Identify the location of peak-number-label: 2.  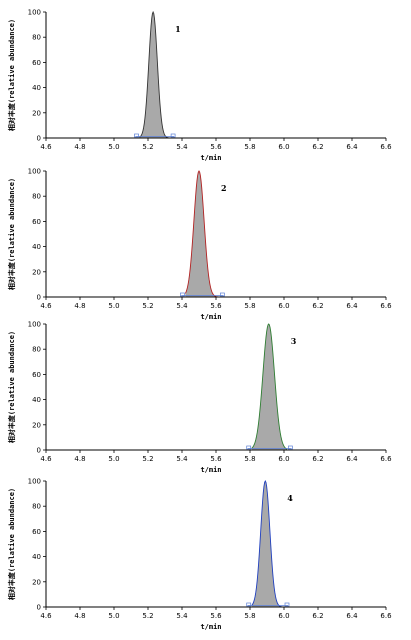
(224, 188).